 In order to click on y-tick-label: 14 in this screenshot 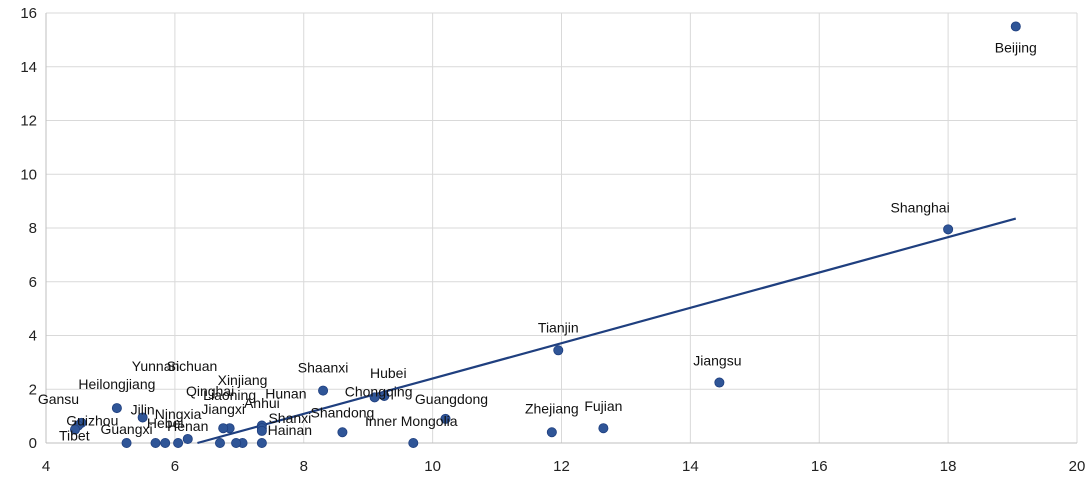, I will do `click(28, 67)`.